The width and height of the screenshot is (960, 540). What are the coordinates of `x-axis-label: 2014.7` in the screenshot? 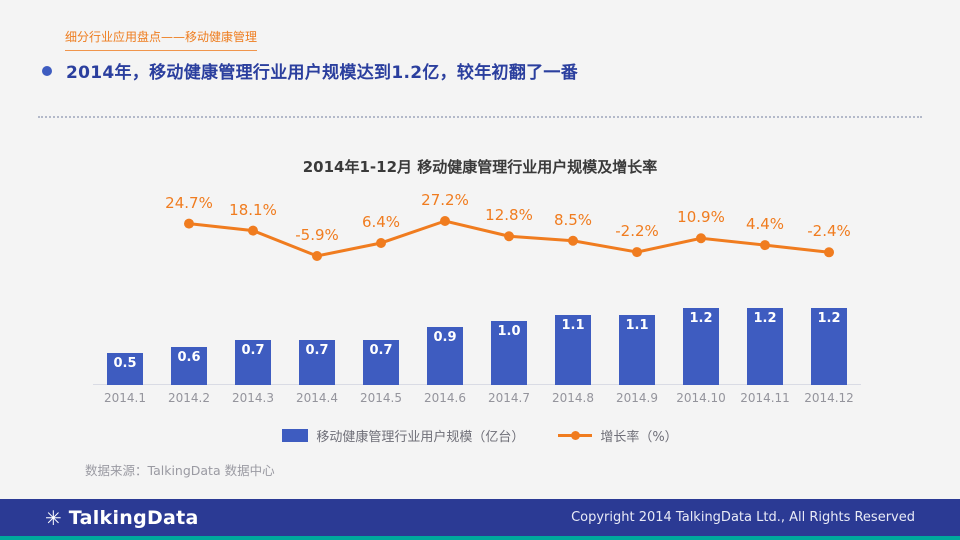 It's located at (509, 398).